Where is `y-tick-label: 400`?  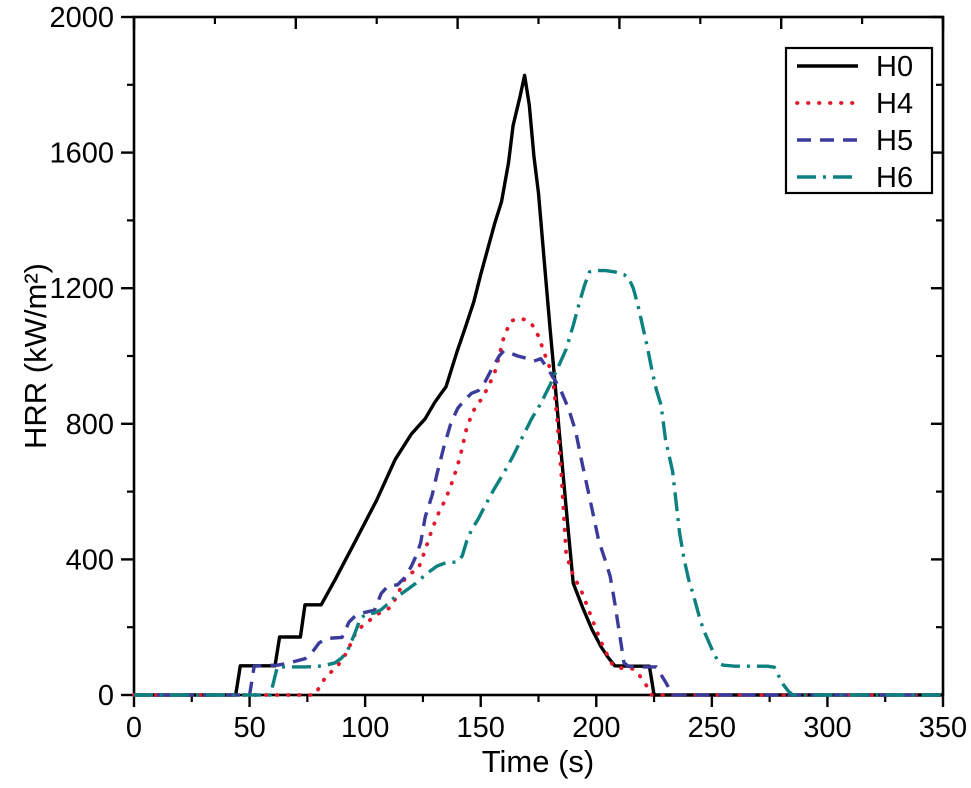
y-tick-label: 400 is located at coordinates (90, 560).